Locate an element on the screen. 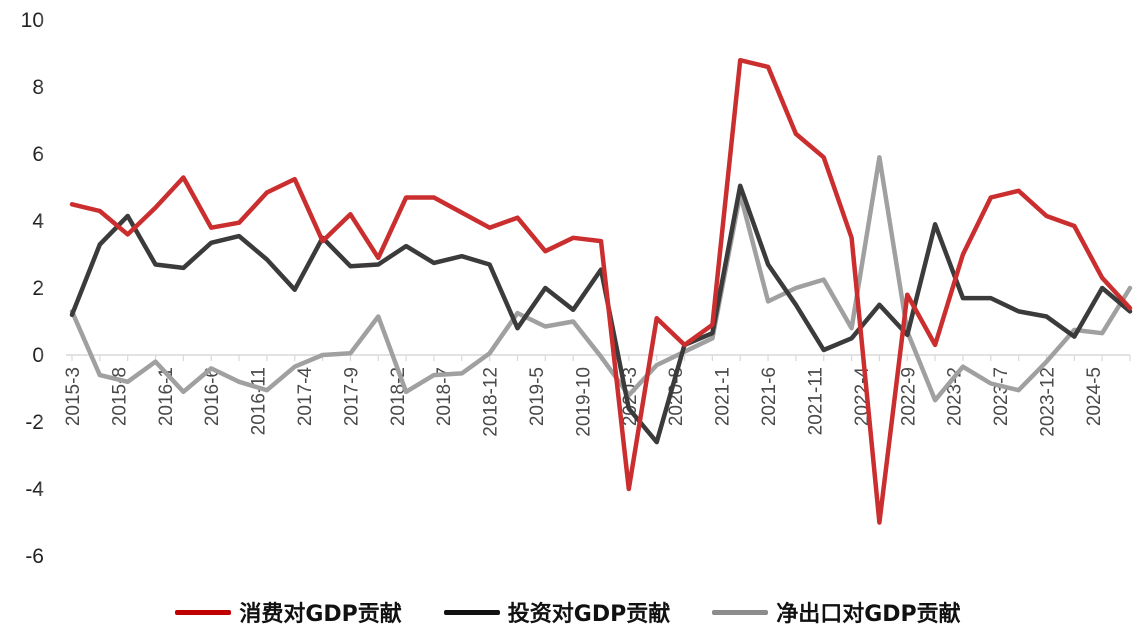 This screenshot has width=1136, height=642. legend: 消费对GDP贡献 投资对GDP贡献 净出口对GDP贡献 is located at coordinates (568, 612).